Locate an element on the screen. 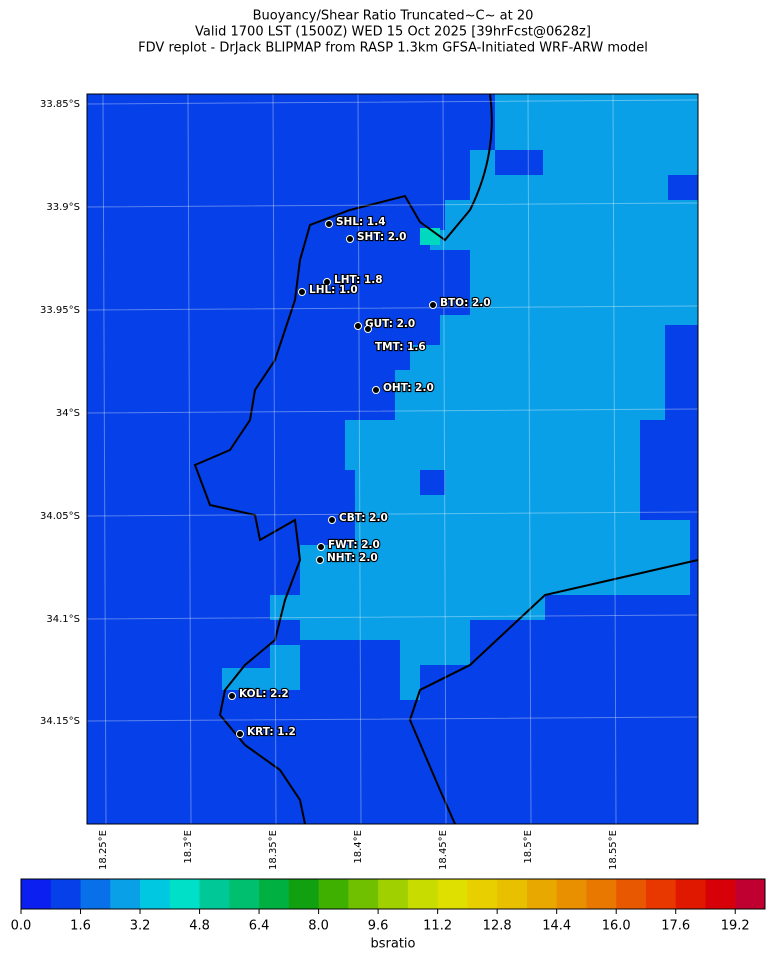 The height and width of the screenshot is (962, 775). title-line: Buoyancy/Shear Ratio Truncated~C~ at 20 is located at coordinates (393, 16).